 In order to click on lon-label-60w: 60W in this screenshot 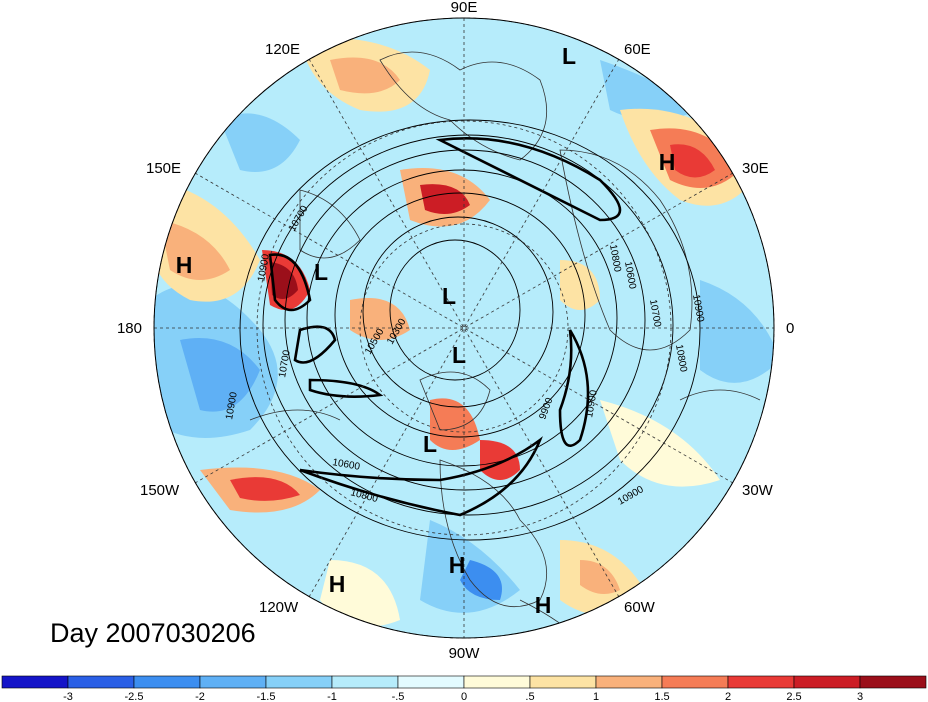, I will do `click(640, 607)`.